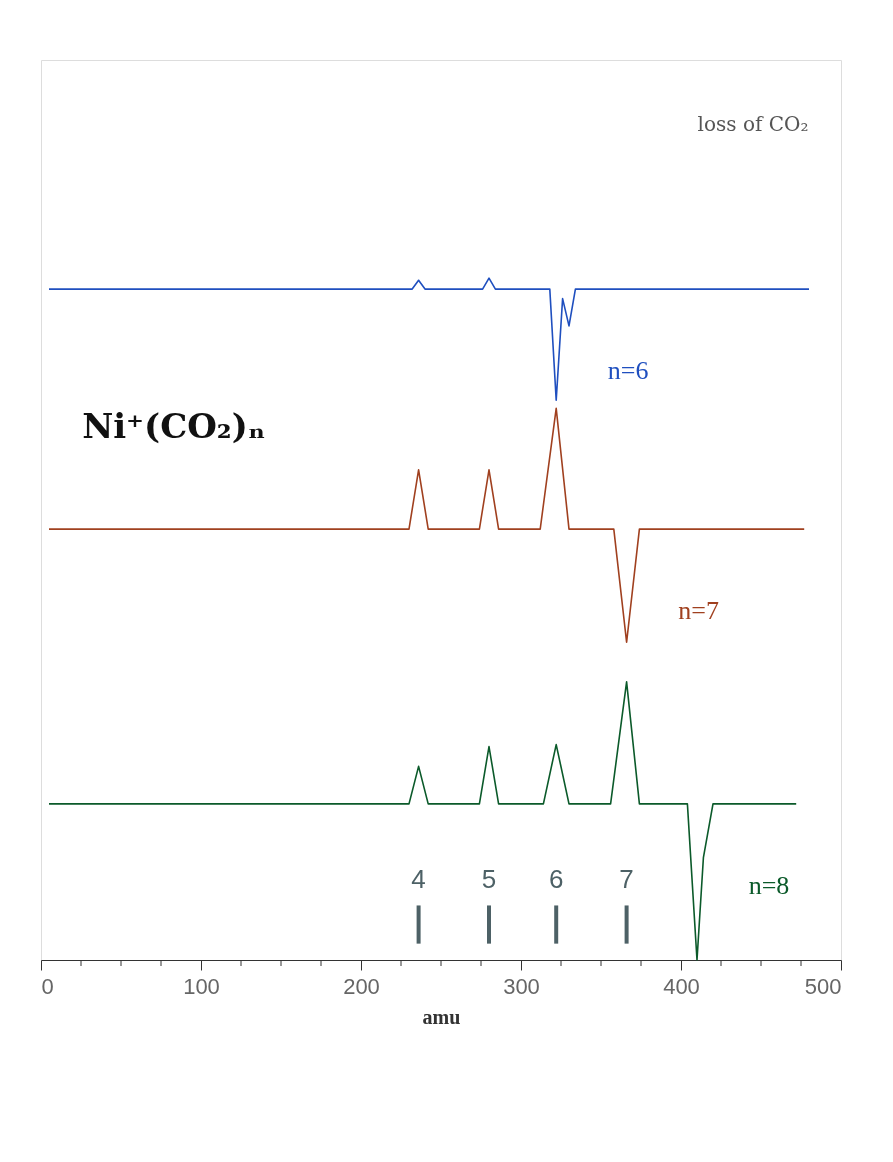 The height and width of the screenshot is (1162, 893). I want to click on text: loss of CO₂, so click(753, 123).